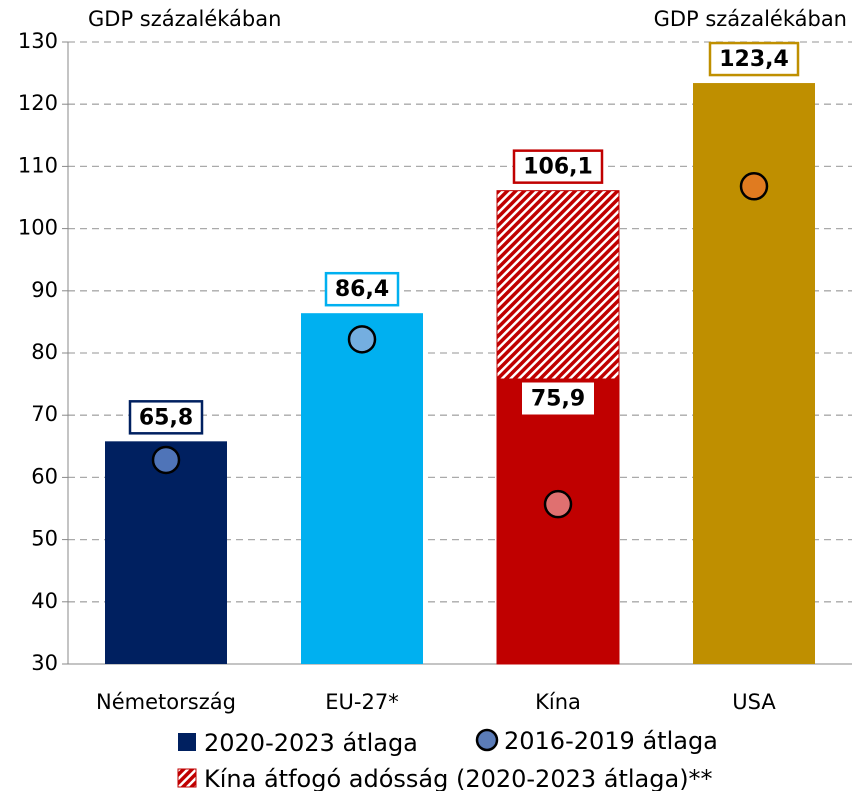 This screenshot has width=856, height=791. I want to click on value-label-text: 86,4, so click(362, 289).